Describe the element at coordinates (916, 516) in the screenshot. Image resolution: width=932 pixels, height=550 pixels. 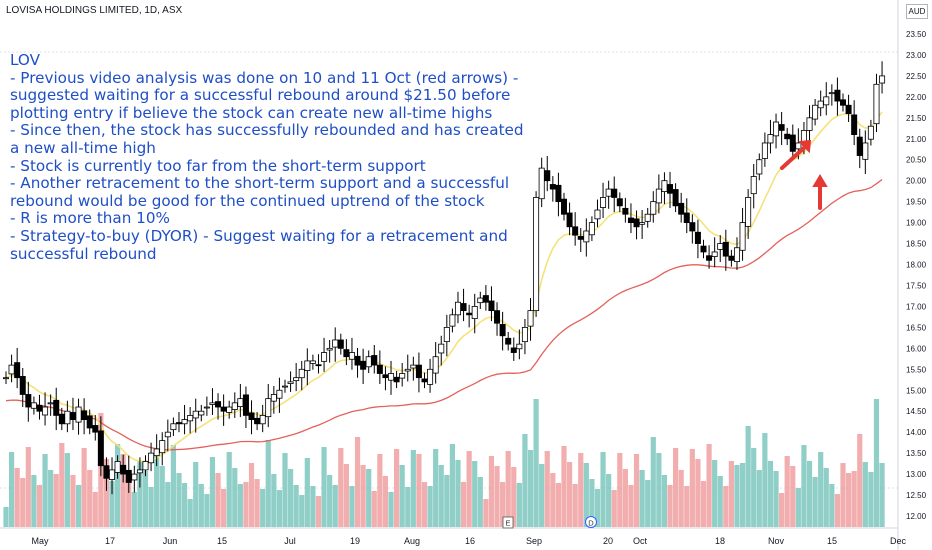
I see `price-tick-label: 12.00` at that location.